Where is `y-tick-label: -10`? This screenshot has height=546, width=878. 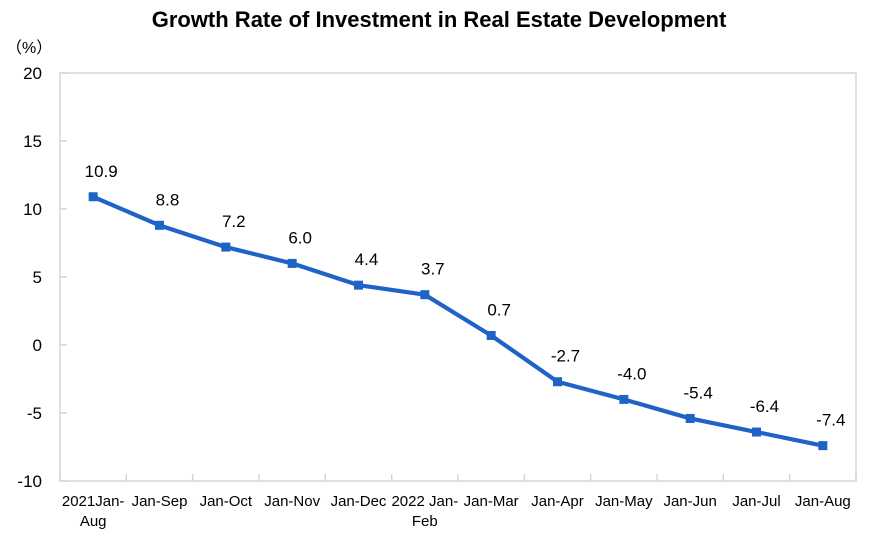
y-tick-label: -10 is located at coordinates (29, 481).